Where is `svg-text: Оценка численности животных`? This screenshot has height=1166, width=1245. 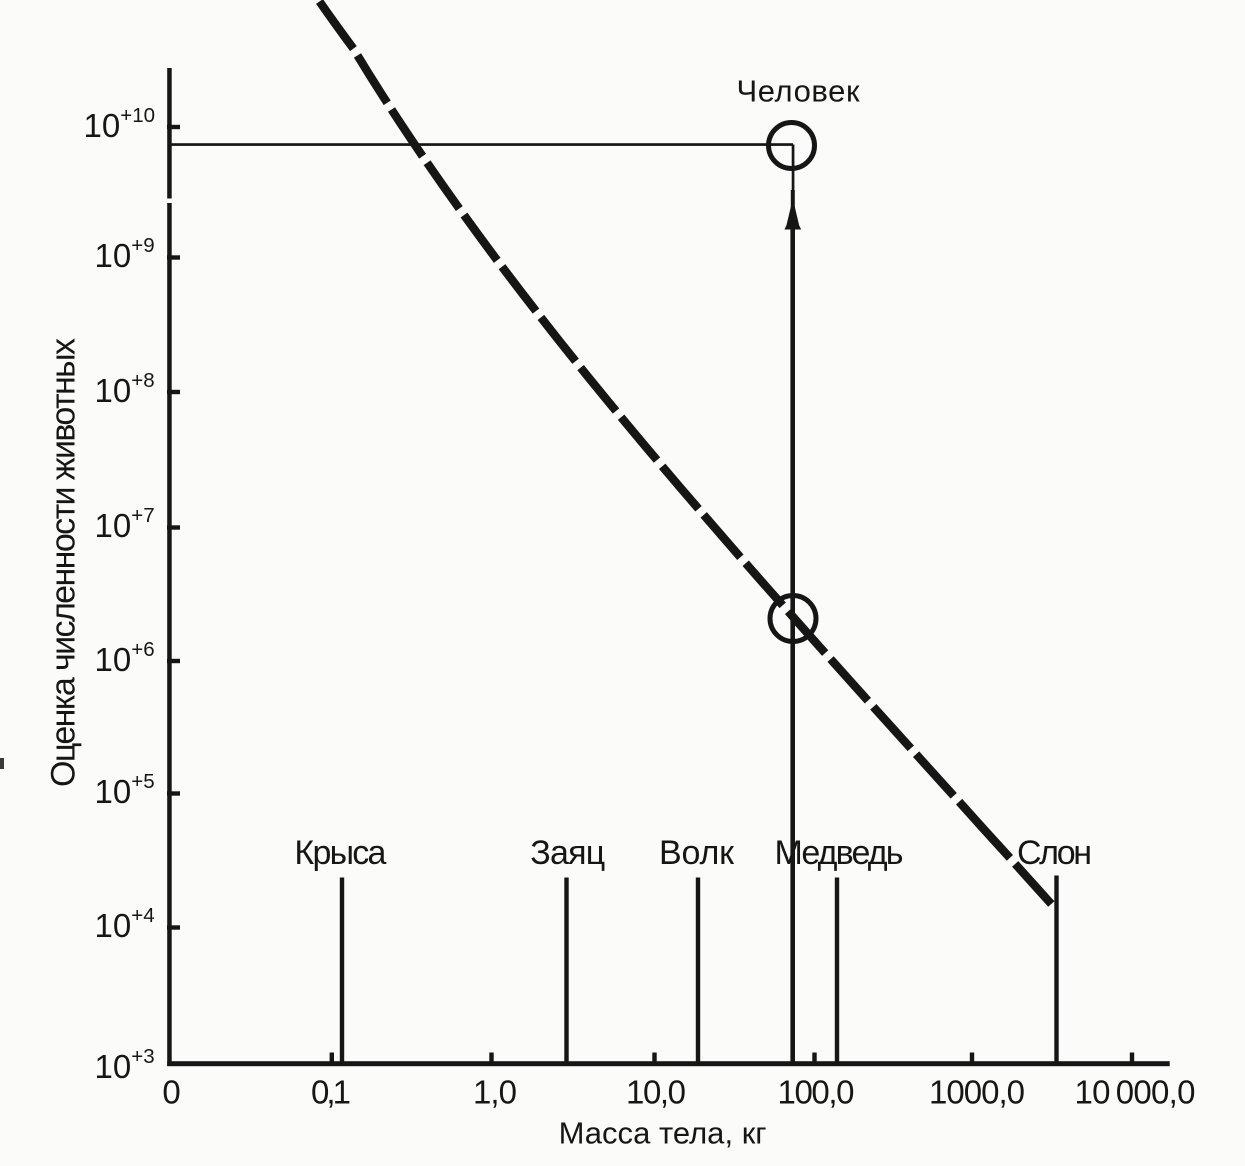 svg-text: Оценка численности животных is located at coordinates (64, 562).